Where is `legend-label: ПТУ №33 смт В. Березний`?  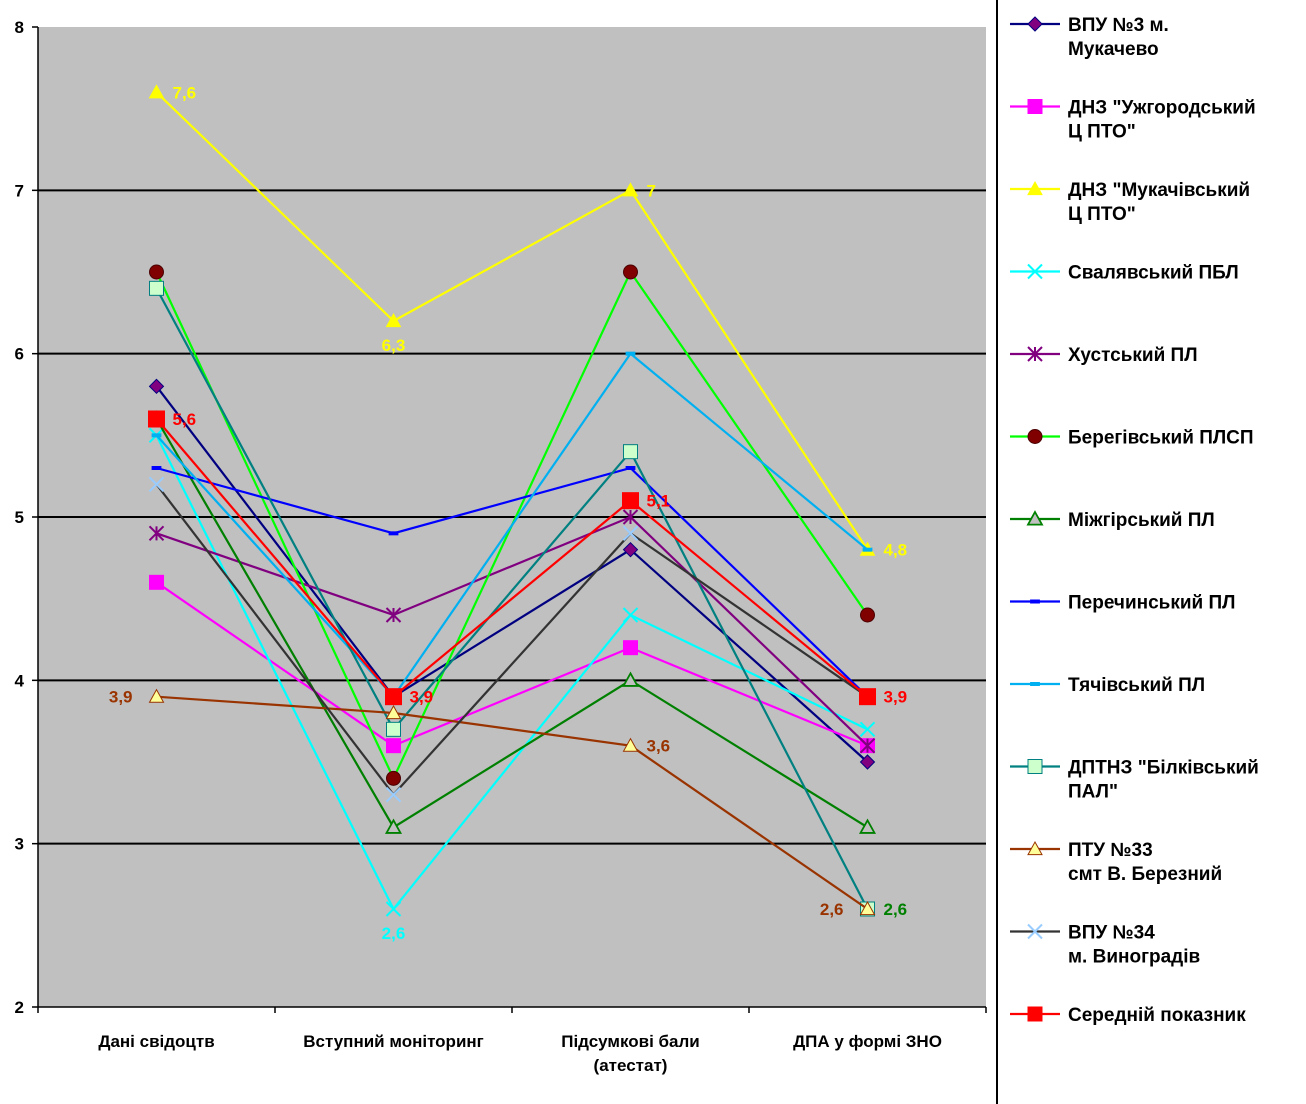 legend-label: ПТУ №33 смт В. Березний is located at coordinates (1145, 862).